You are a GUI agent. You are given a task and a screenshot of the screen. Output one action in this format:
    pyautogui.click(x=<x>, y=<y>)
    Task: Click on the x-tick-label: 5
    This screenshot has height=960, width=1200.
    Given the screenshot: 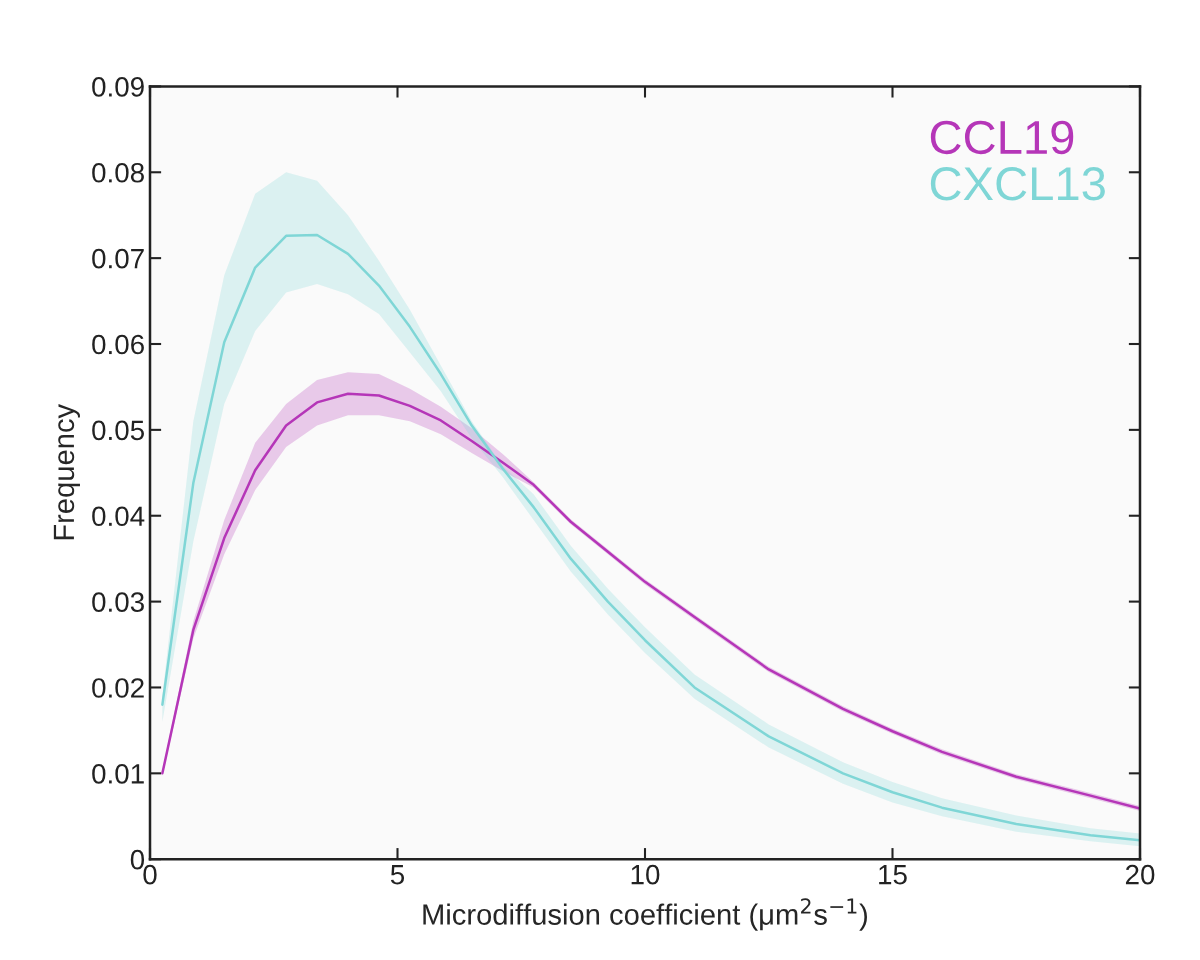 What is the action you would take?
    pyautogui.click(x=397, y=875)
    